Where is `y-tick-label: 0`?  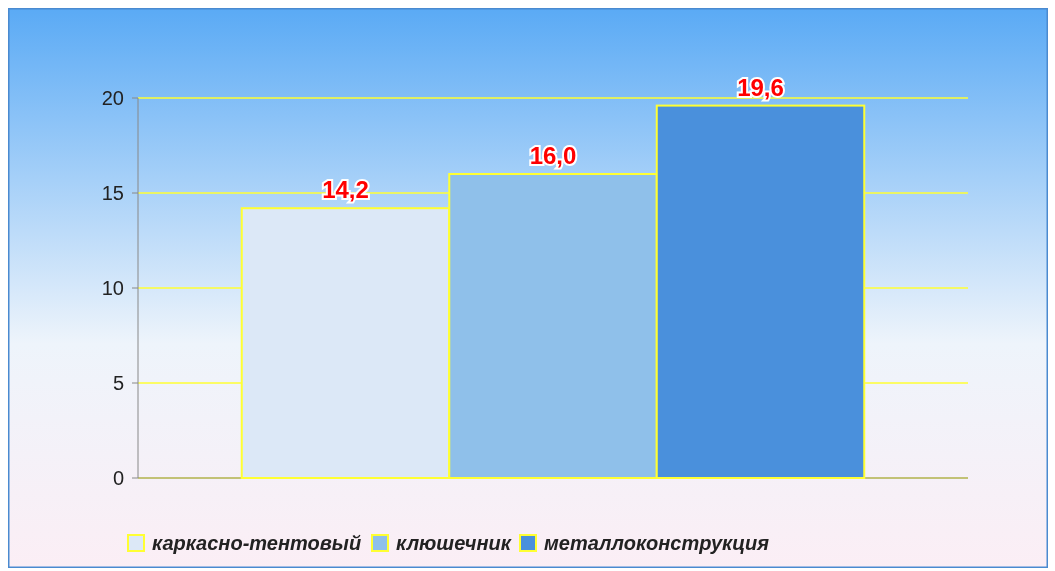 y-tick-label: 0 is located at coordinates (118, 478).